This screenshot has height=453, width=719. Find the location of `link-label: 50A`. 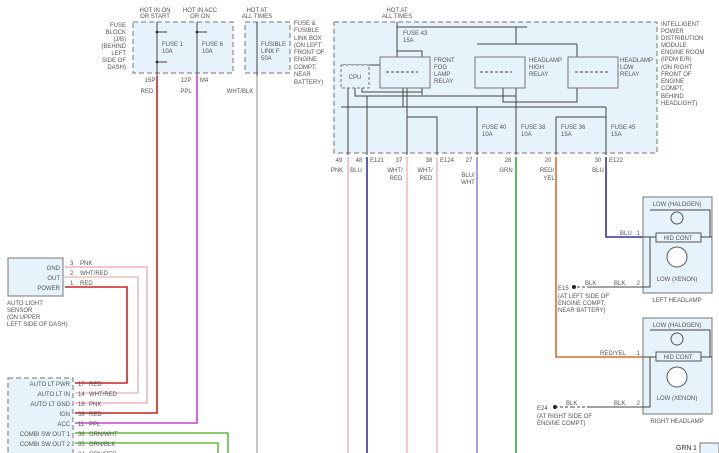

link-label: 50A is located at coordinates (266, 59).